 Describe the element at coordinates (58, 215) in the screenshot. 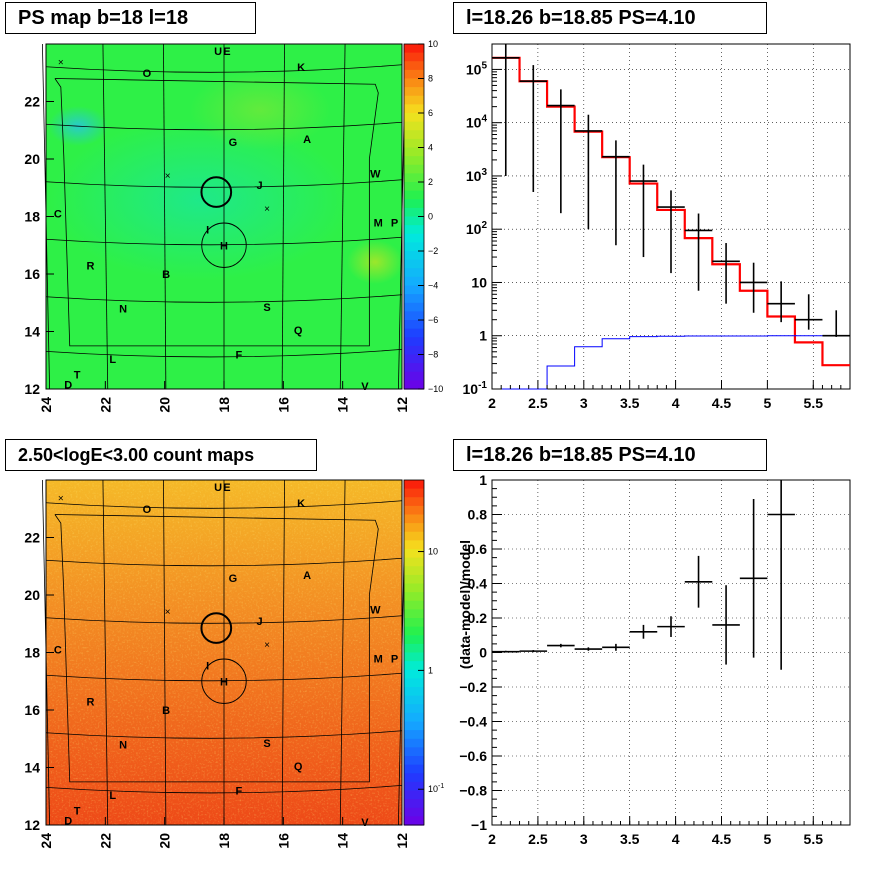

I see `ps-map-source-label: C` at that location.